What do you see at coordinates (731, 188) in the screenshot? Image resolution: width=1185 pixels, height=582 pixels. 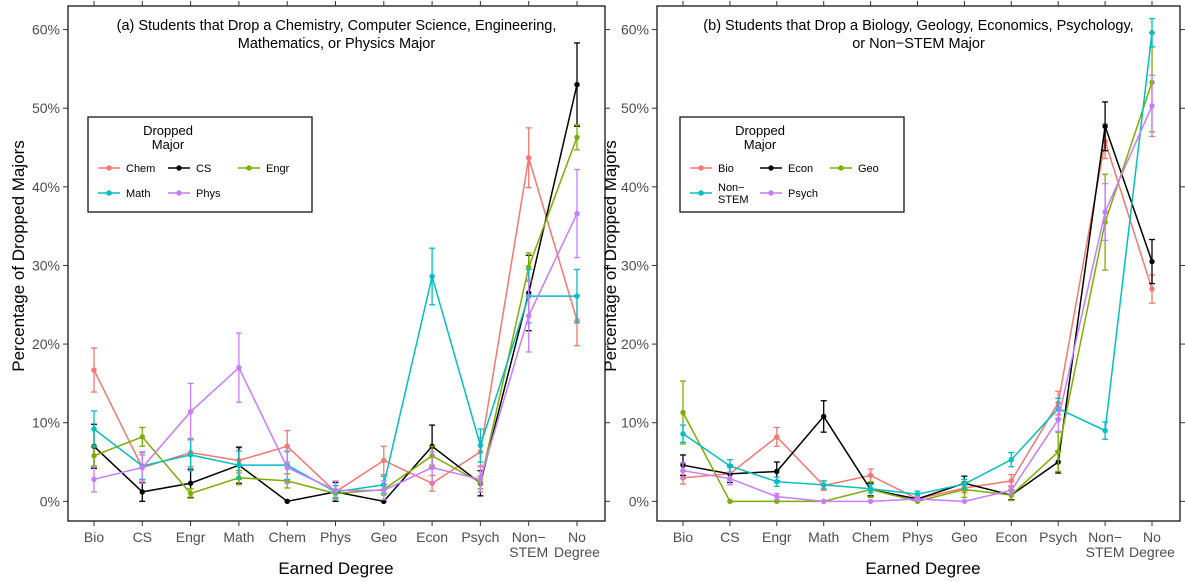 I see `legend-label: Non−` at bounding box center [731, 188].